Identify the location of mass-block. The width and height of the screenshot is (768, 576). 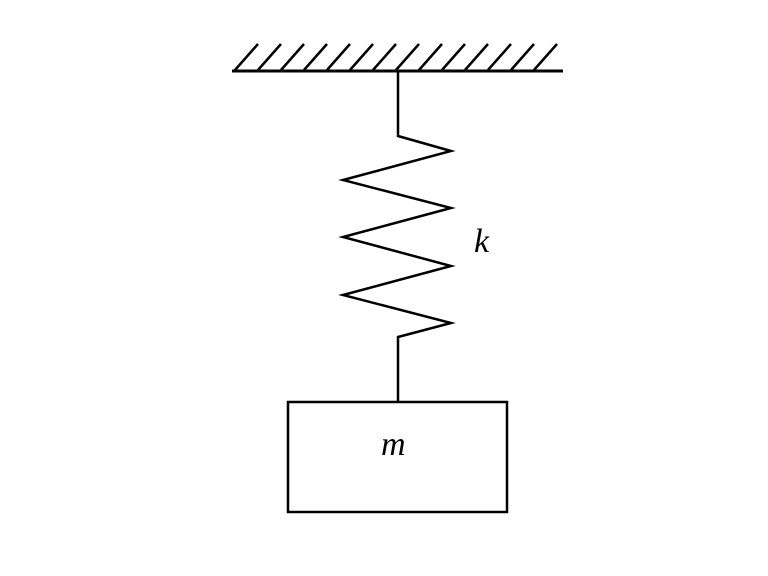
(397, 457).